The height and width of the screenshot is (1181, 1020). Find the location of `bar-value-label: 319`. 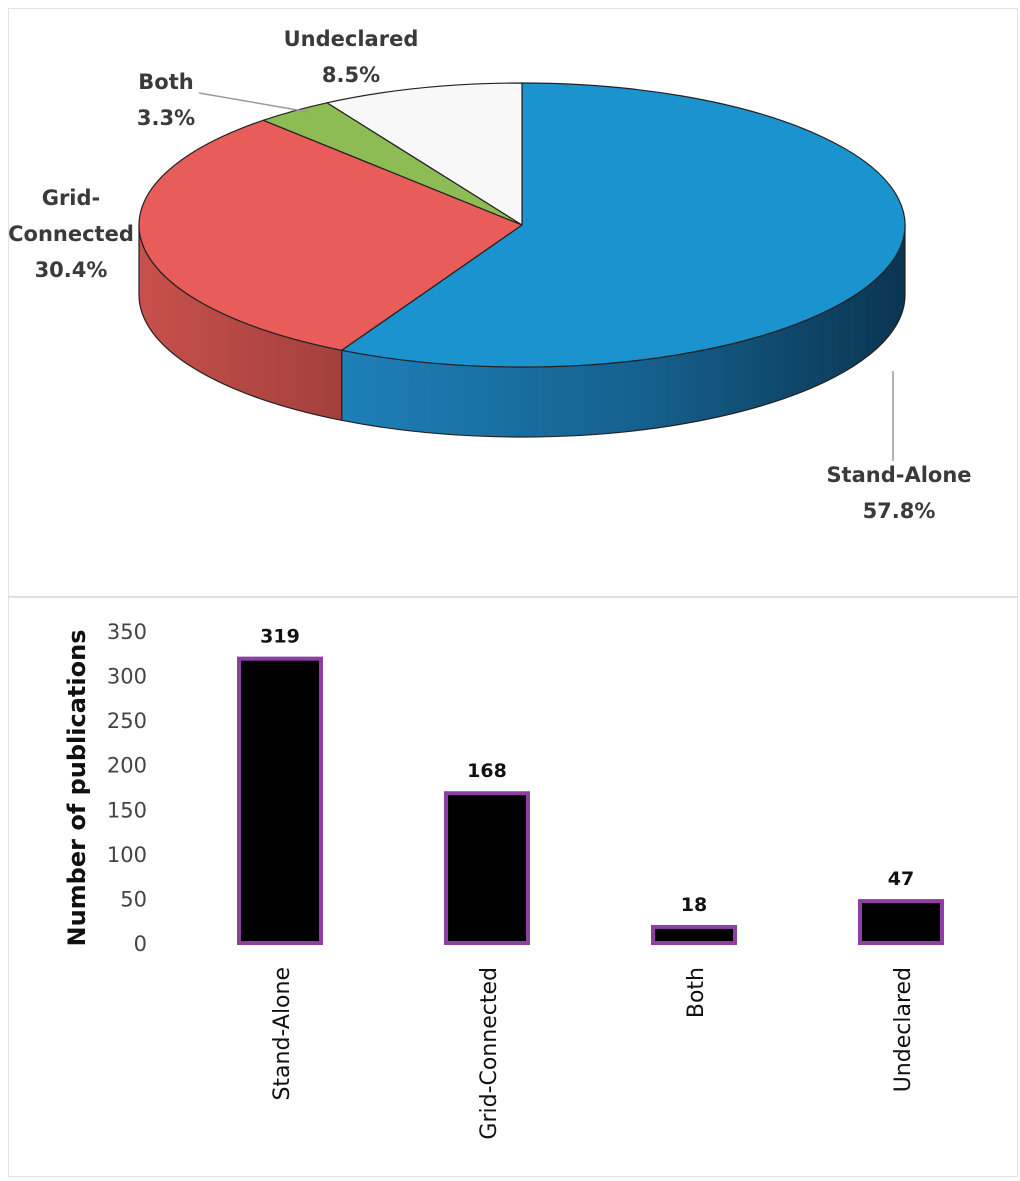

bar-value-label: 319 is located at coordinates (280, 637).